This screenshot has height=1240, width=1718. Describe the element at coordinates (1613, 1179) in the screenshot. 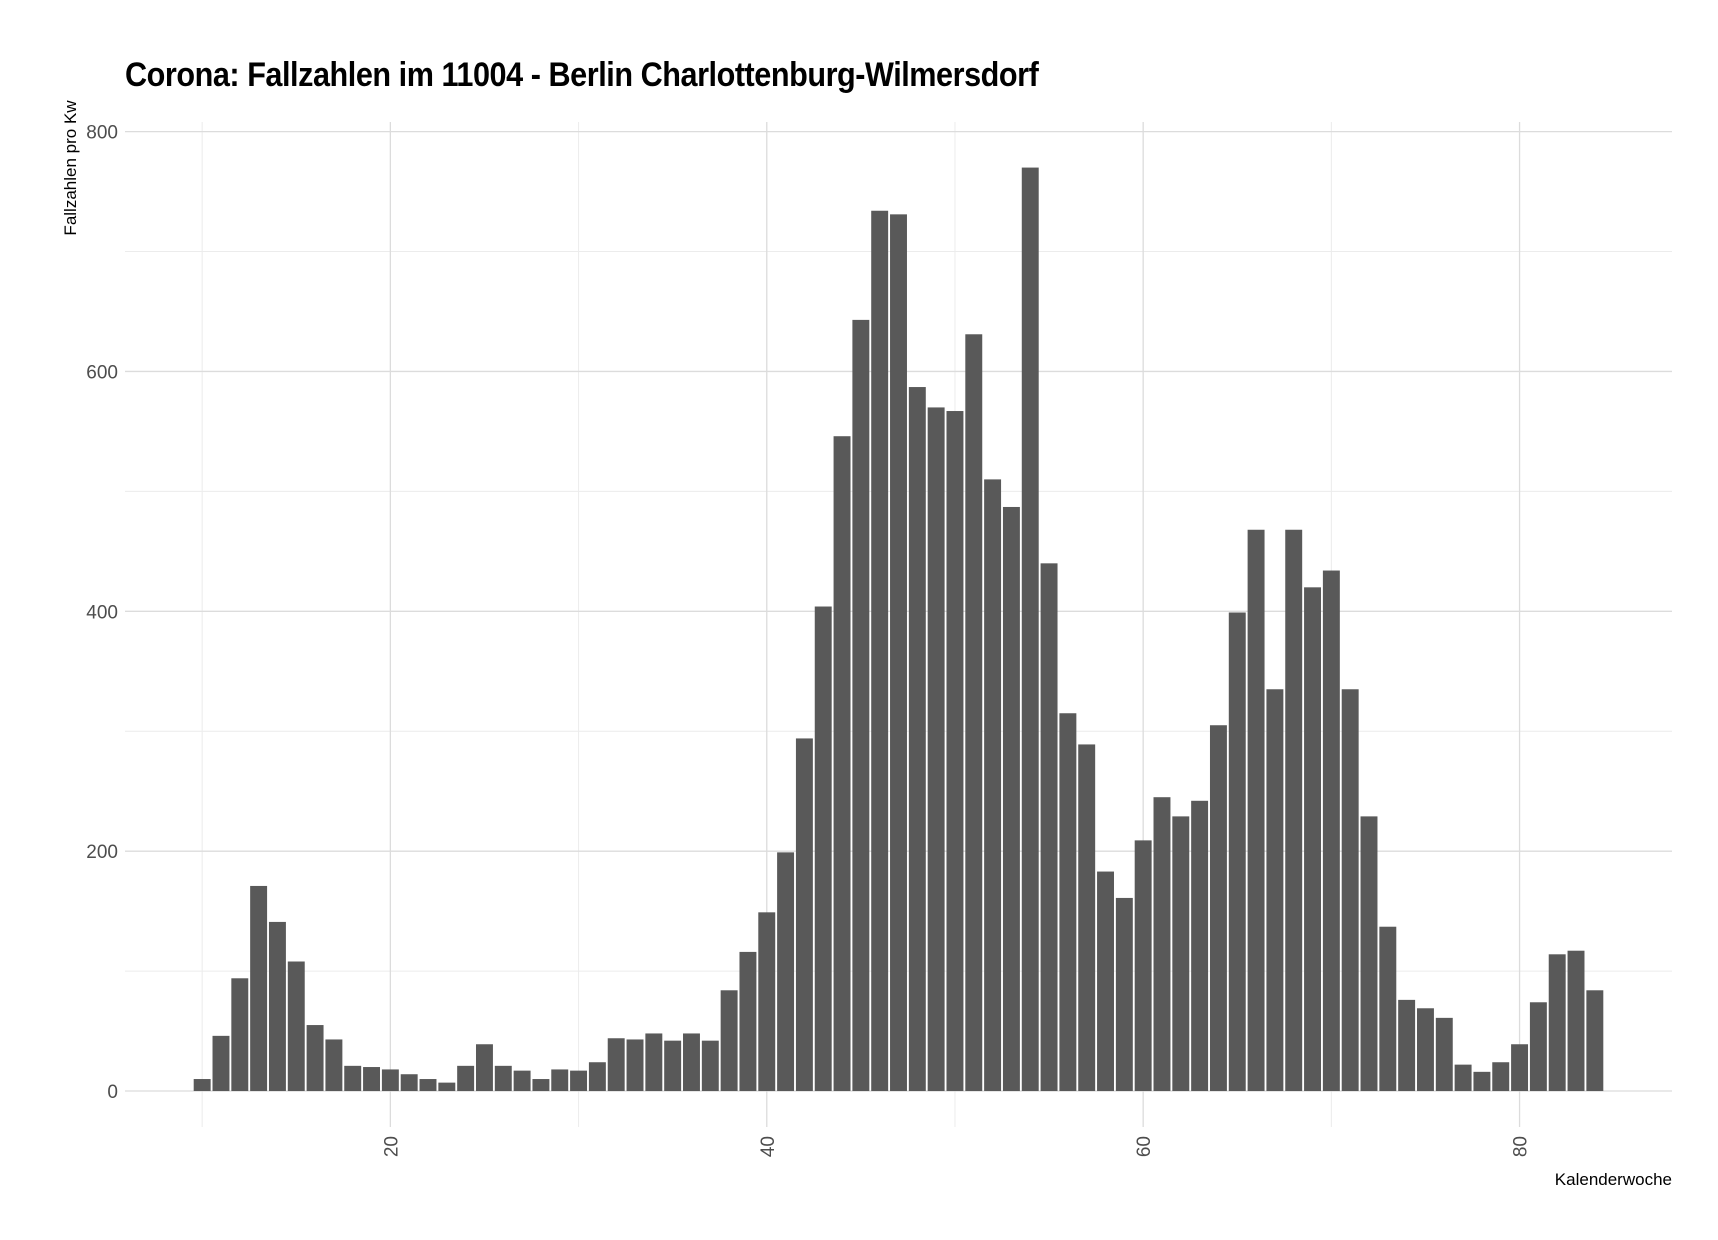

I see `x-axis-label: Kalenderwoche` at that location.